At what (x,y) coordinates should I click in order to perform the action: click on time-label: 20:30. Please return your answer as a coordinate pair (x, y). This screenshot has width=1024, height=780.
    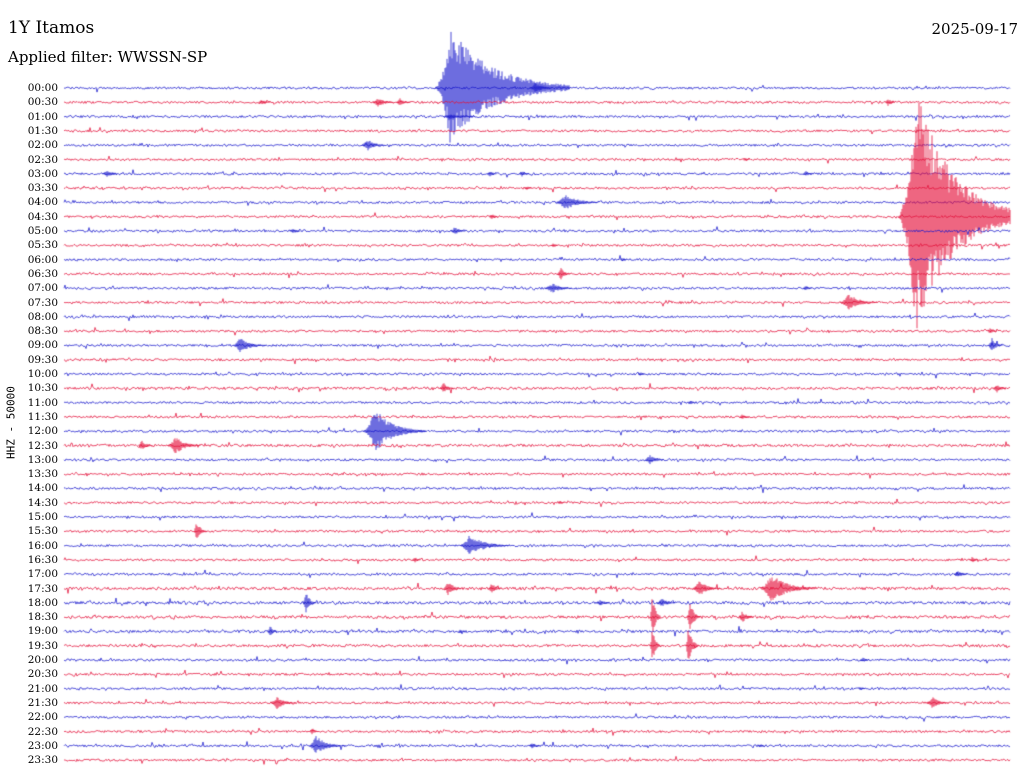
    Looking at the image, I should click on (42, 674).